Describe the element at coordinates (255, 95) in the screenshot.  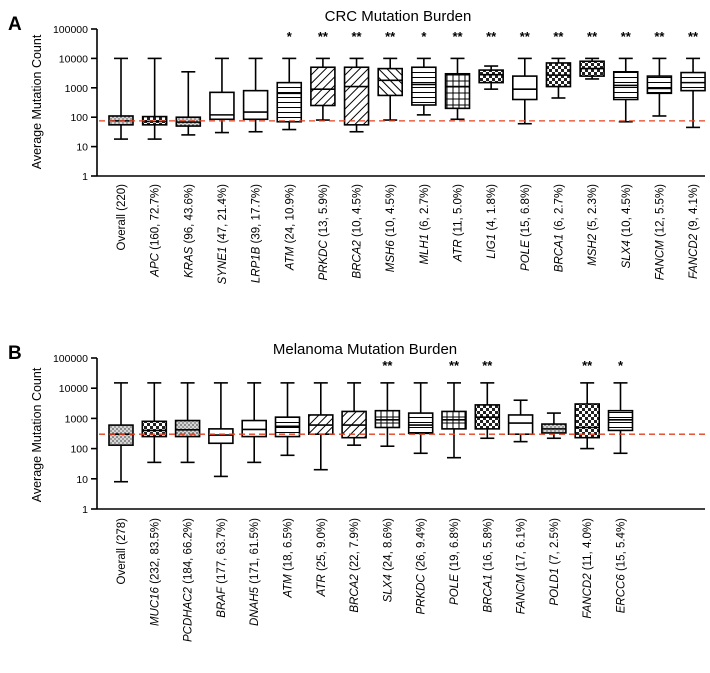
I see `box-lrp1b` at that location.